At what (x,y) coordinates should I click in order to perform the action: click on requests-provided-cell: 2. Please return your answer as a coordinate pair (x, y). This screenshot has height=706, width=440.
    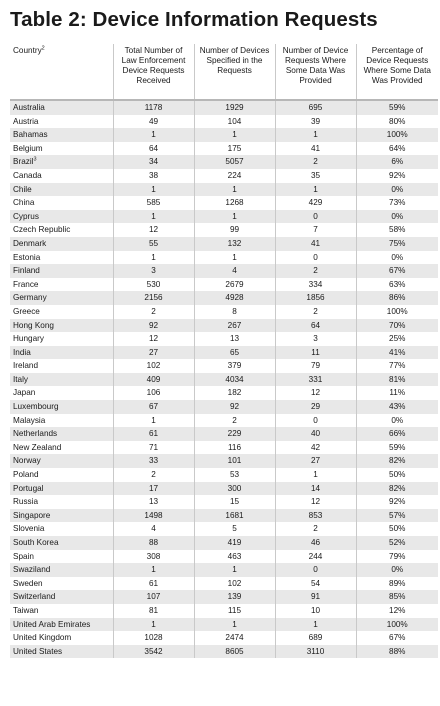
    Looking at the image, I should click on (315, 271).